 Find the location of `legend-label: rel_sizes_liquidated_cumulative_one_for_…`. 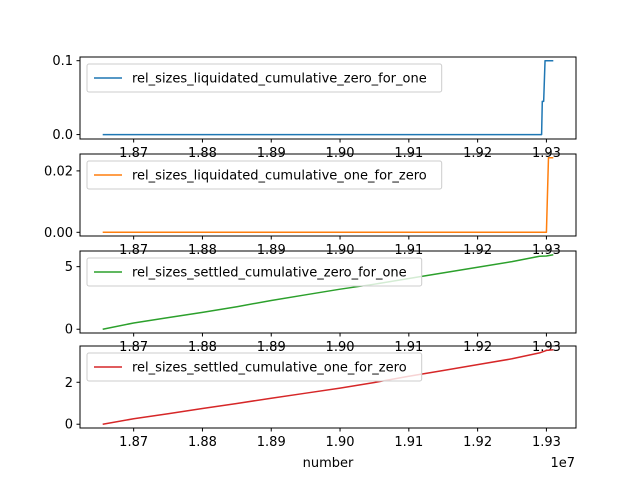

legend-label: rel_sizes_liquidated_cumulative_one_for_… is located at coordinates (279, 176).